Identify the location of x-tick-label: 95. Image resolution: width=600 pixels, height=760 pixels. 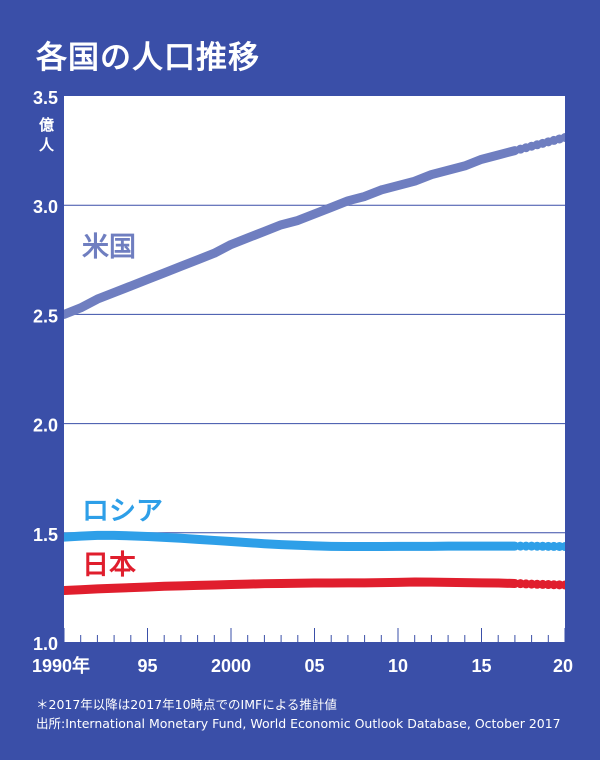
(147, 666).